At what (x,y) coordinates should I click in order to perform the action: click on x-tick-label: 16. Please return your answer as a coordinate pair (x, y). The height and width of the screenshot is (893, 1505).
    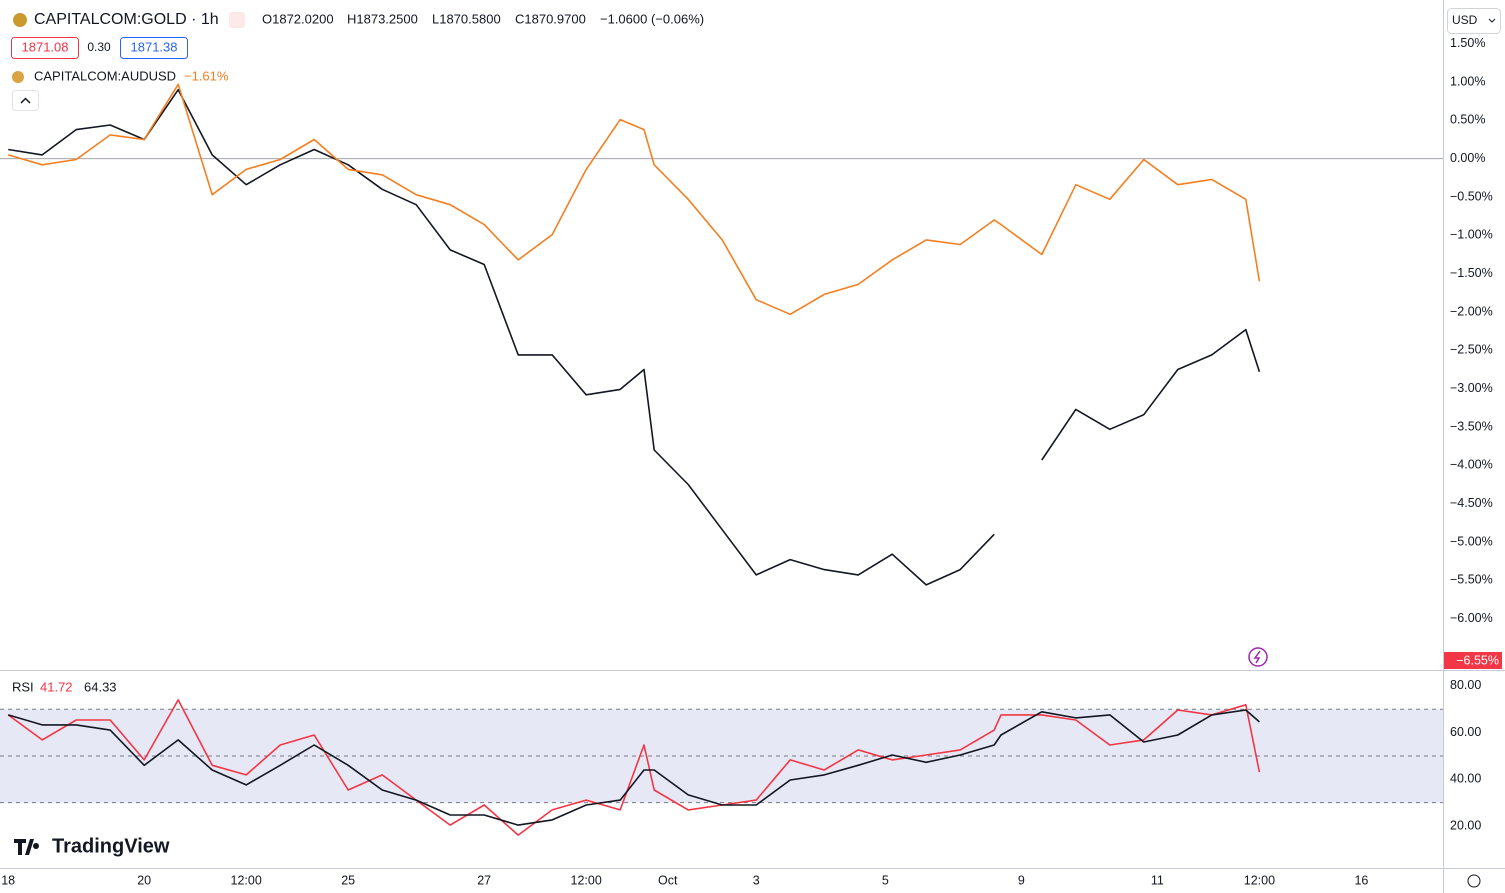
    Looking at the image, I should click on (1361, 880).